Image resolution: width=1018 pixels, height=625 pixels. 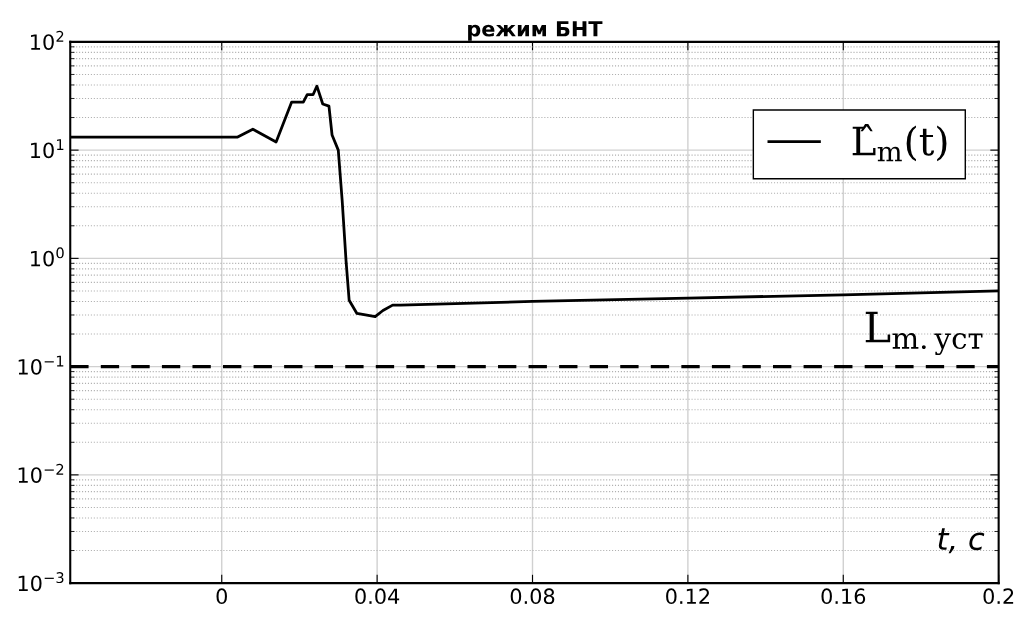 What do you see at coordinates (47, 149) in the screenshot?
I see `y-tick-label: 10$^{1}$` at bounding box center [47, 149].